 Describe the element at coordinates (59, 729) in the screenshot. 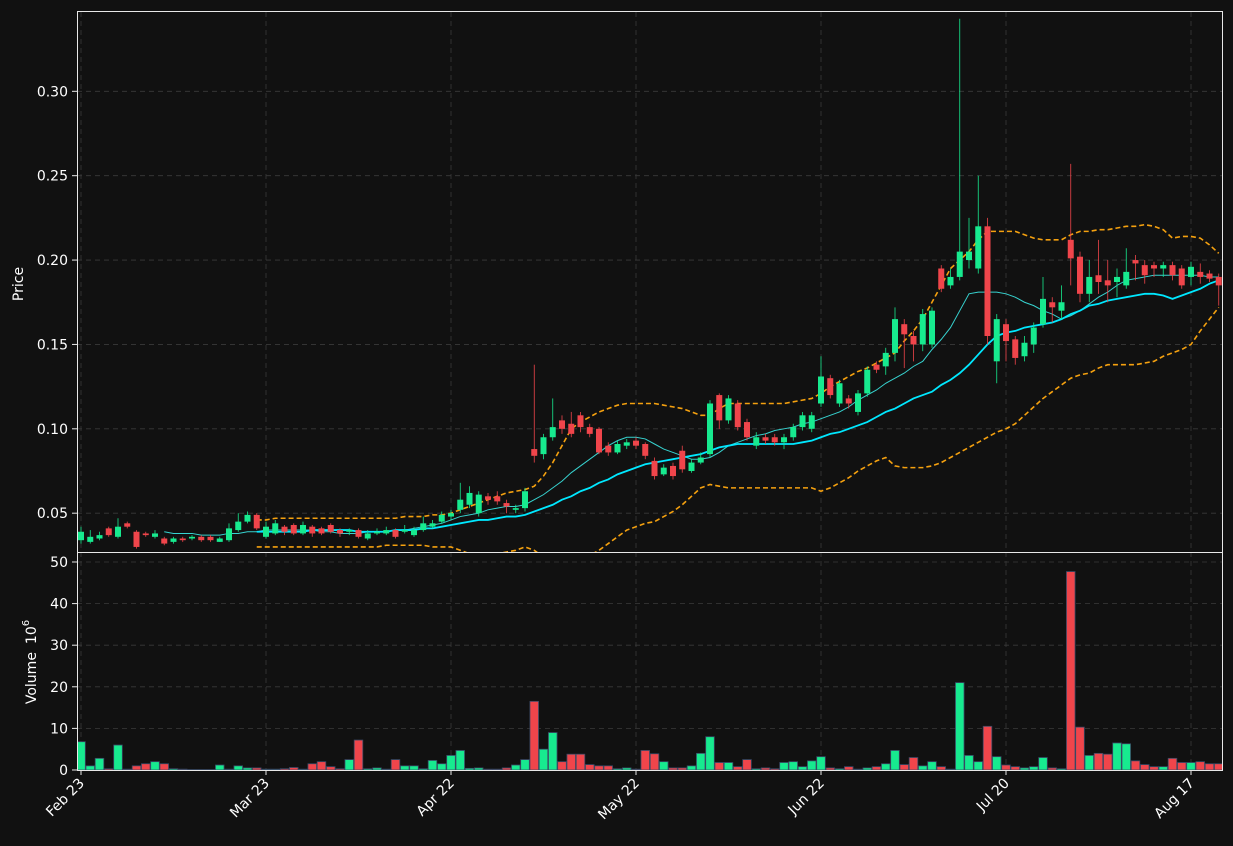

I see `y-tick-label: 10` at that location.